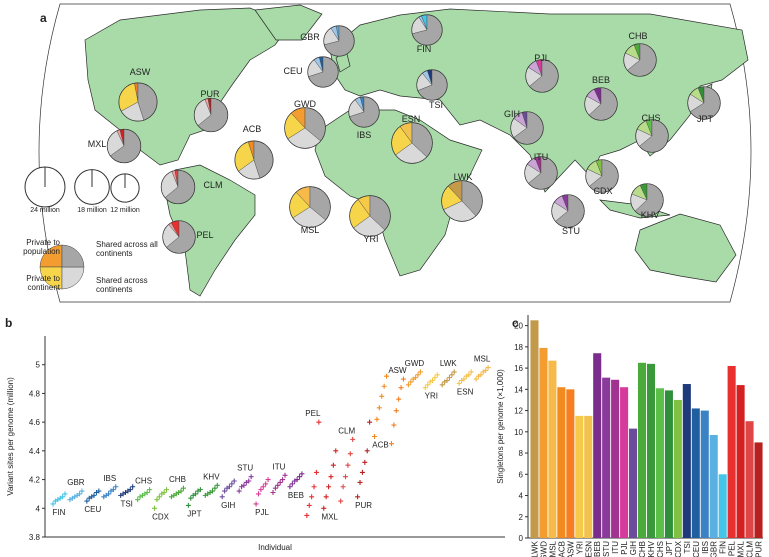  Describe the element at coordinates (463, 177) in the screenshot. I see `pie-label: LWK` at that location.